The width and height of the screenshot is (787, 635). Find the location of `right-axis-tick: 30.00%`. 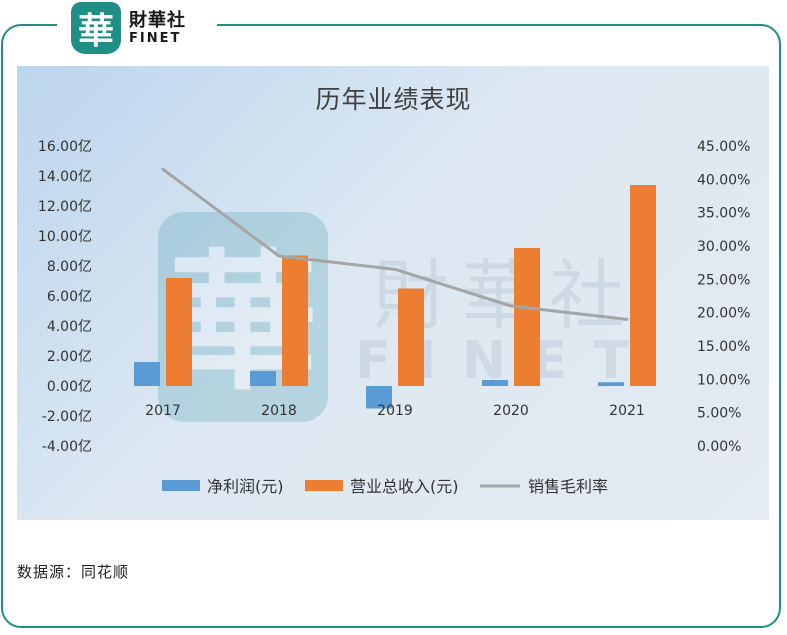

right-axis-tick: 30.00% is located at coordinates (723, 247).